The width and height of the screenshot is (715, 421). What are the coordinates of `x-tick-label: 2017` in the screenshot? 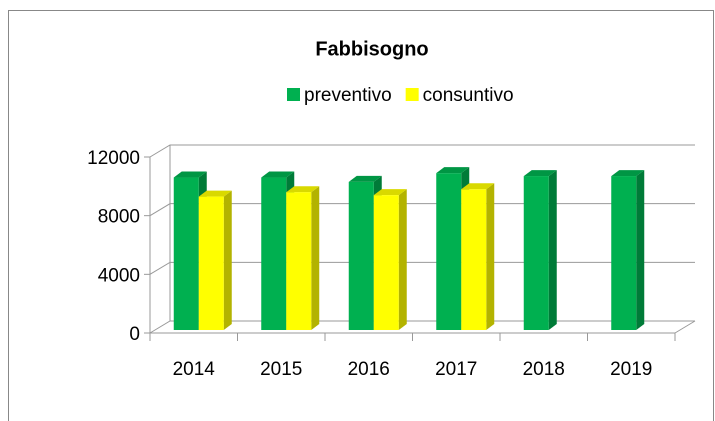 It's located at (456, 369).